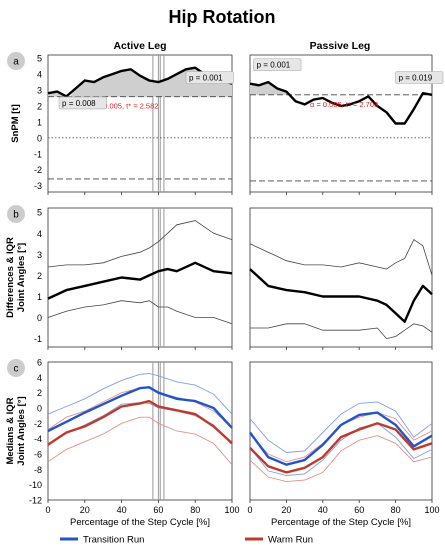 The image size is (445, 550). What do you see at coordinates (38, 455) in the screenshot?
I see `y-tick-label: -6` at bounding box center [38, 455].